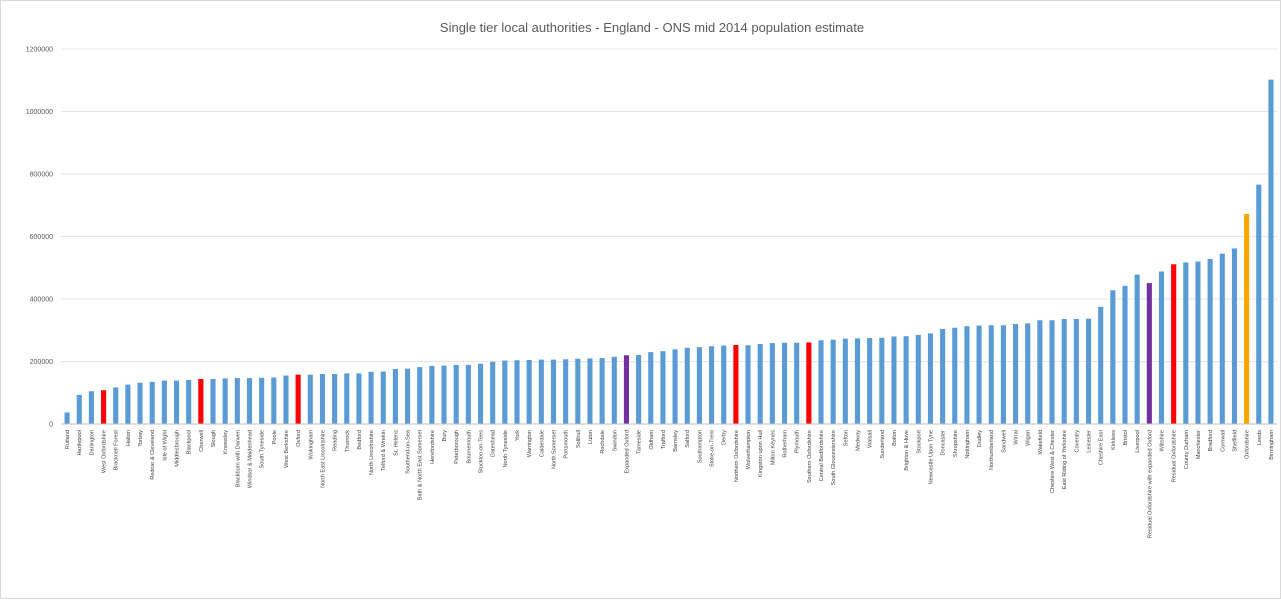 The height and width of the screenshot is (600, 1281). What do you see at coordinates (603, 442) in the screenshot?
I see `x-tick-label: Rochdale` at bounding box center [603, 442].